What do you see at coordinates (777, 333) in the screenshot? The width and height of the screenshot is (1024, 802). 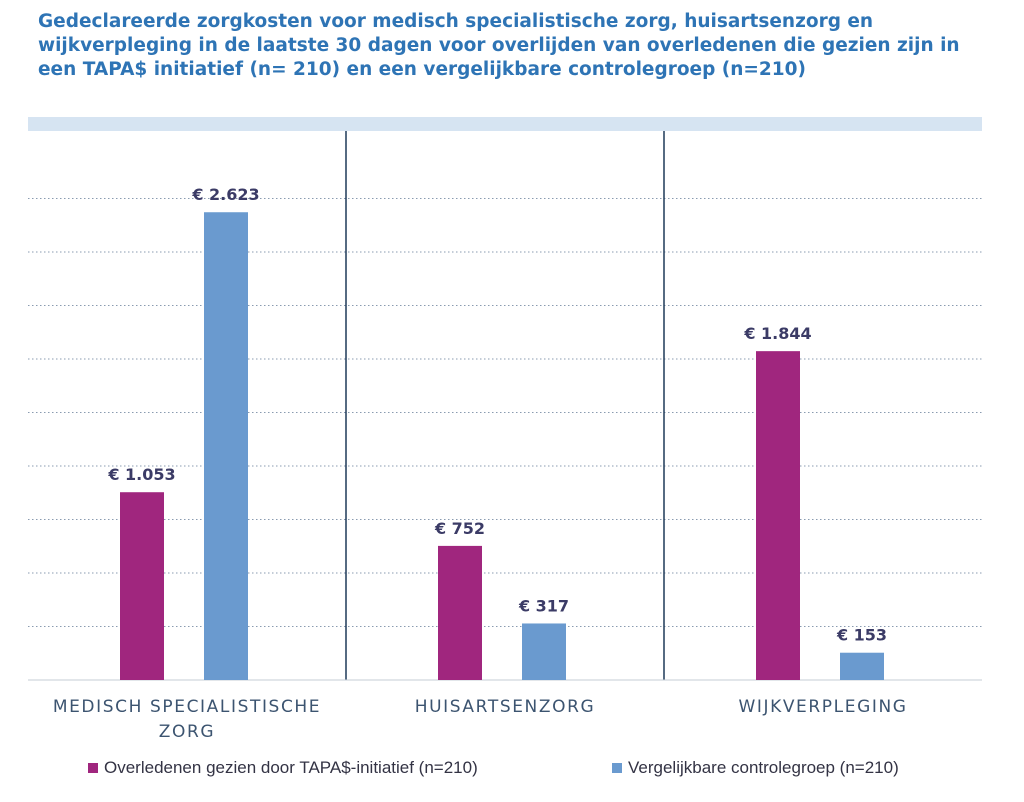 I see `data-label-tapas: € 1.844` at bounding box center [777, 333].